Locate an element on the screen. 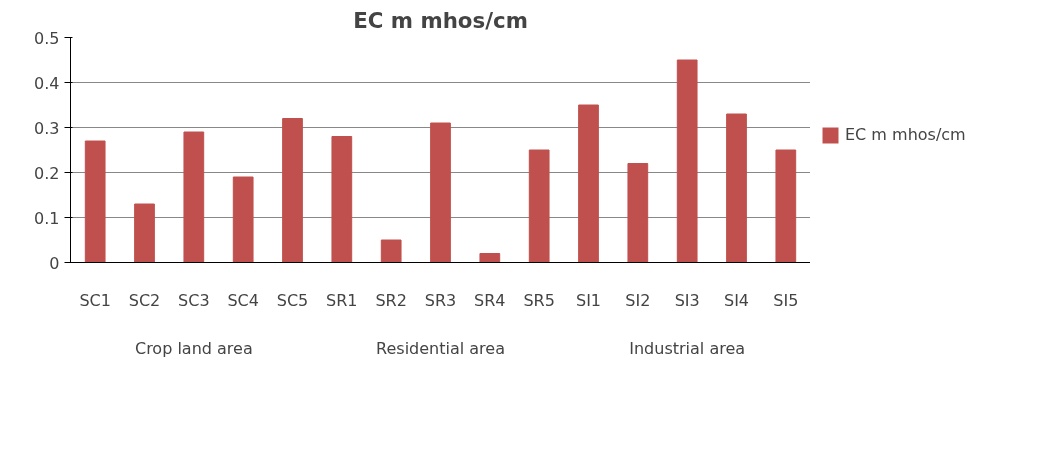 This screenshot has height=467, width=1059. text: Residential area is located at coordinates (440, 348).